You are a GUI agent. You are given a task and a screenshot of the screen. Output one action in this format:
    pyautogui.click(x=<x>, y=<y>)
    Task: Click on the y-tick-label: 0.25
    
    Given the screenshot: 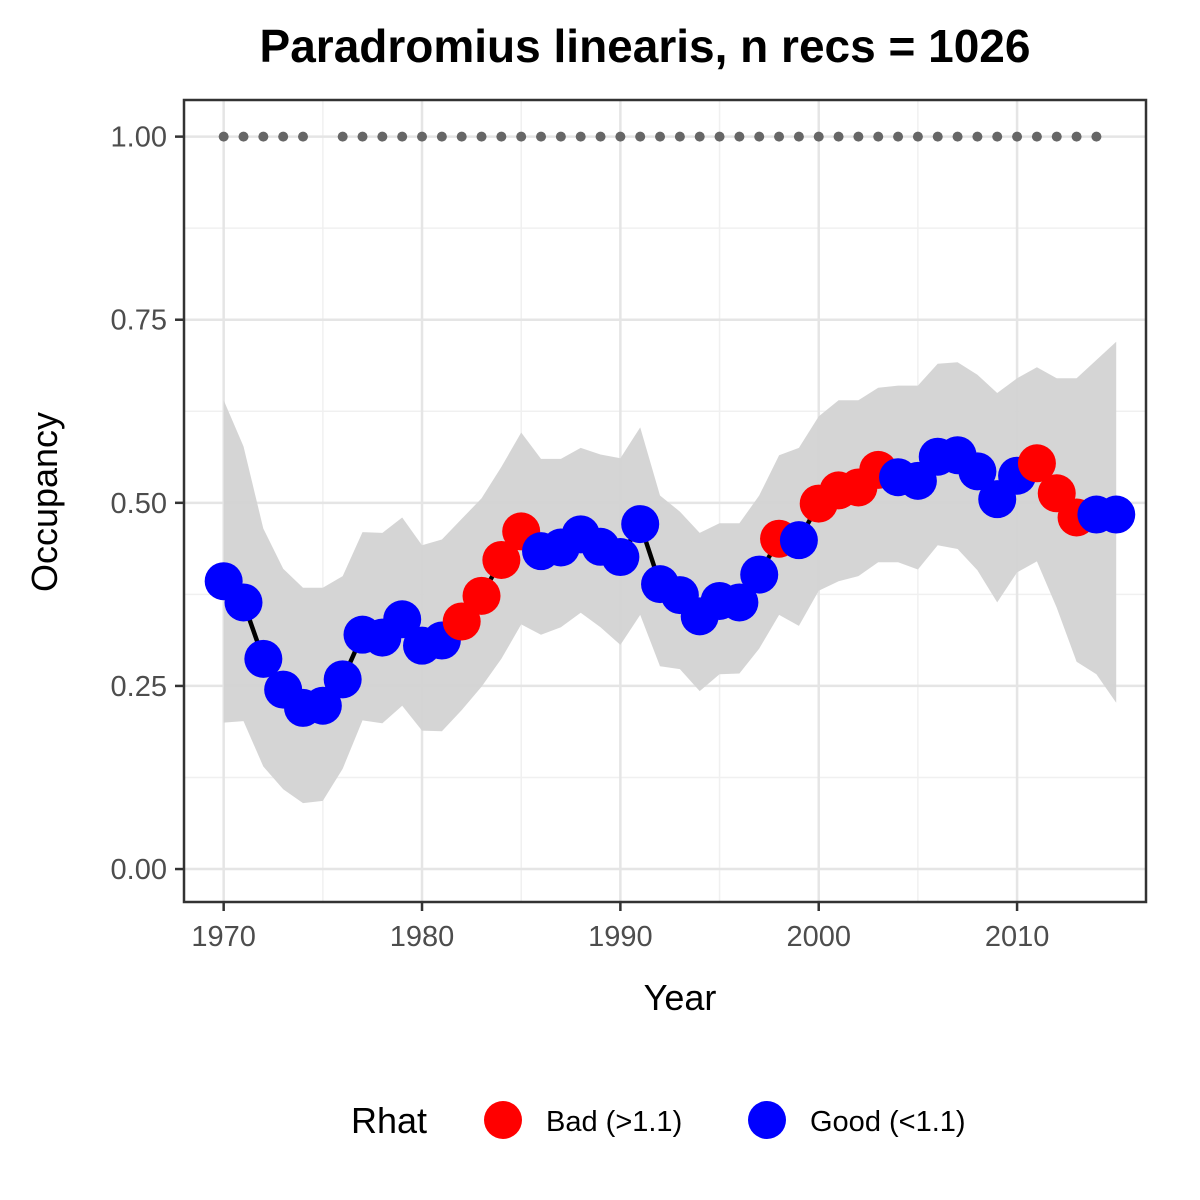 What is the action you would take?
    pyautogui.click(x=139, y=687)
    